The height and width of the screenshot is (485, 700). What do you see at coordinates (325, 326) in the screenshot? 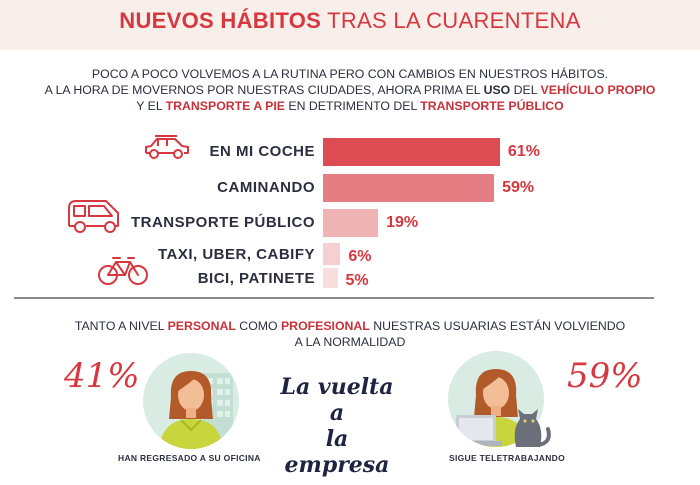
I see `statement-highlight-profesional: PROFESIONAL` at bounding box center [325, 326].